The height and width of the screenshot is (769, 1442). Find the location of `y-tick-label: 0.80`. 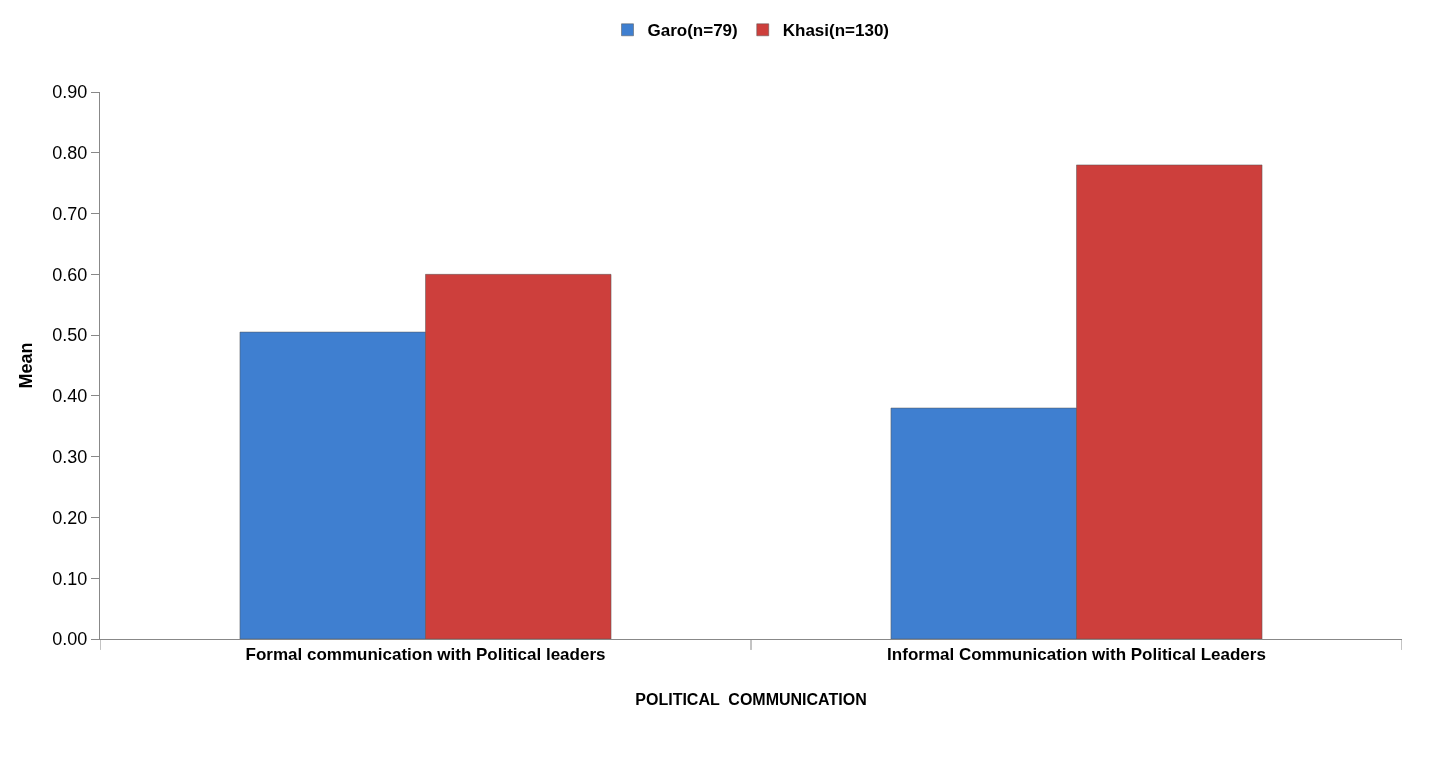

y-tick-label: 0.80 is located at coordinates (70, 153).